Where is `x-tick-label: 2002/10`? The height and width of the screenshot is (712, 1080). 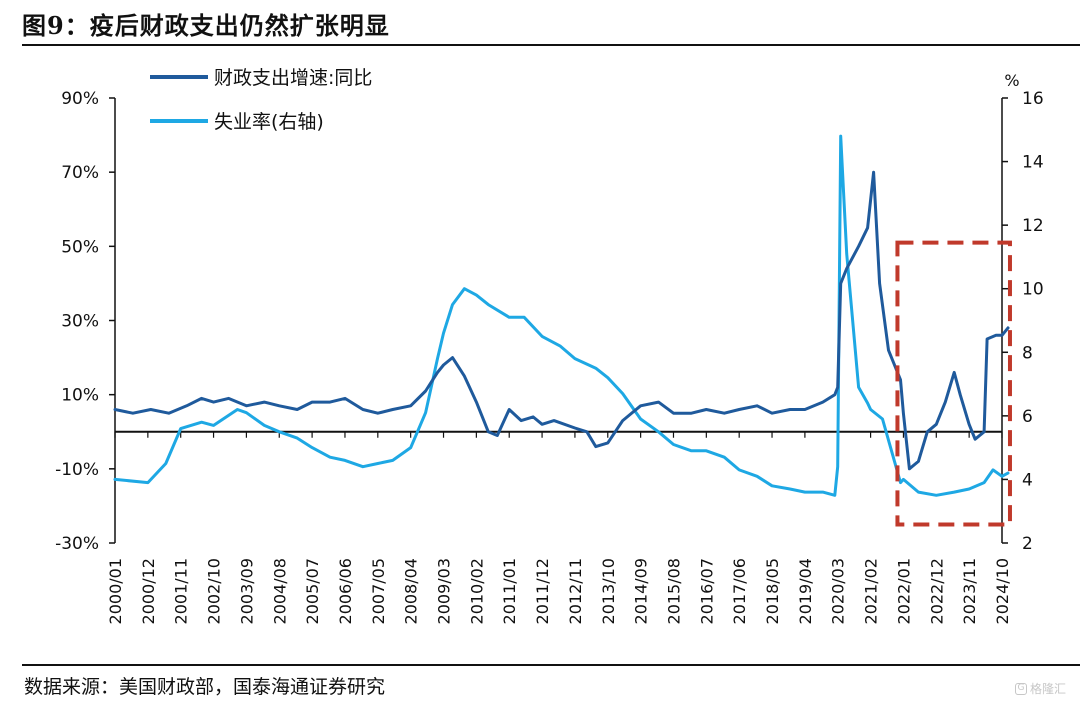
x-tick-label: 2002/10 is located at coordinates (214, 591).